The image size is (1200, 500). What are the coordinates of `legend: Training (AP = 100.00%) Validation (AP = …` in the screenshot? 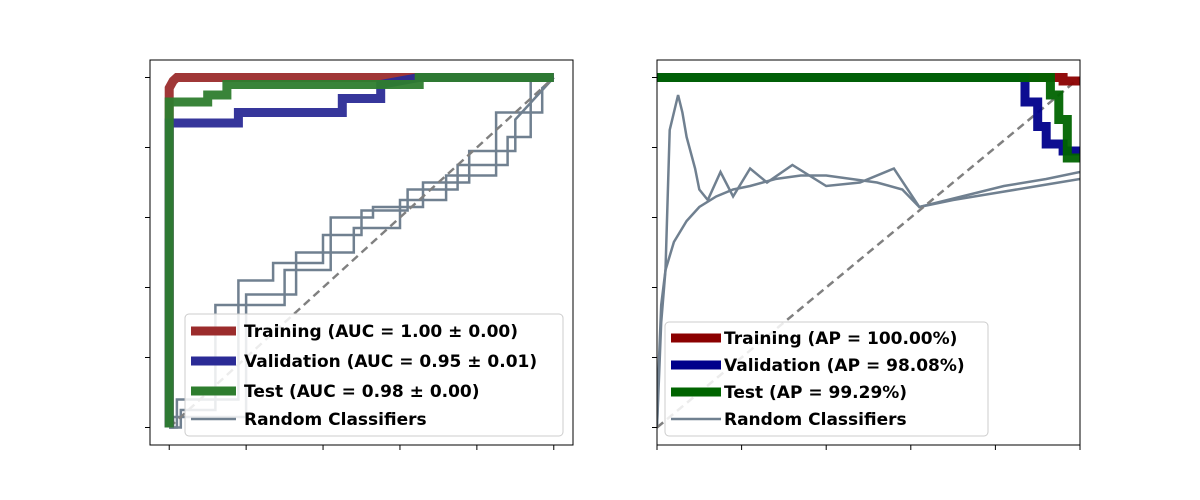 It's located at (826, 379).